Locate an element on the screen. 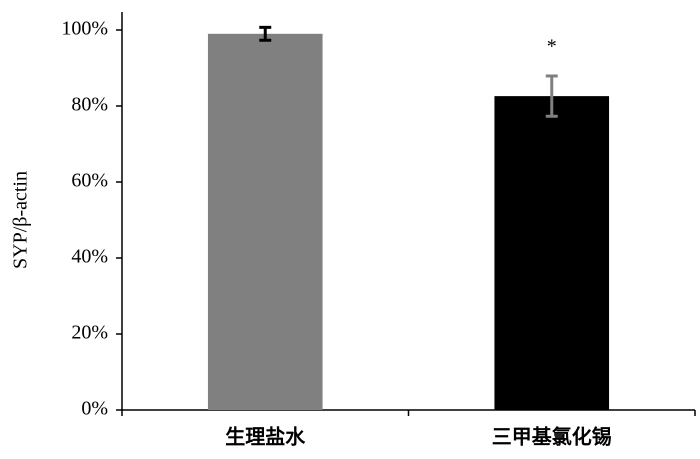  y-tick-label: 0% is located at coordinates (94, 409).